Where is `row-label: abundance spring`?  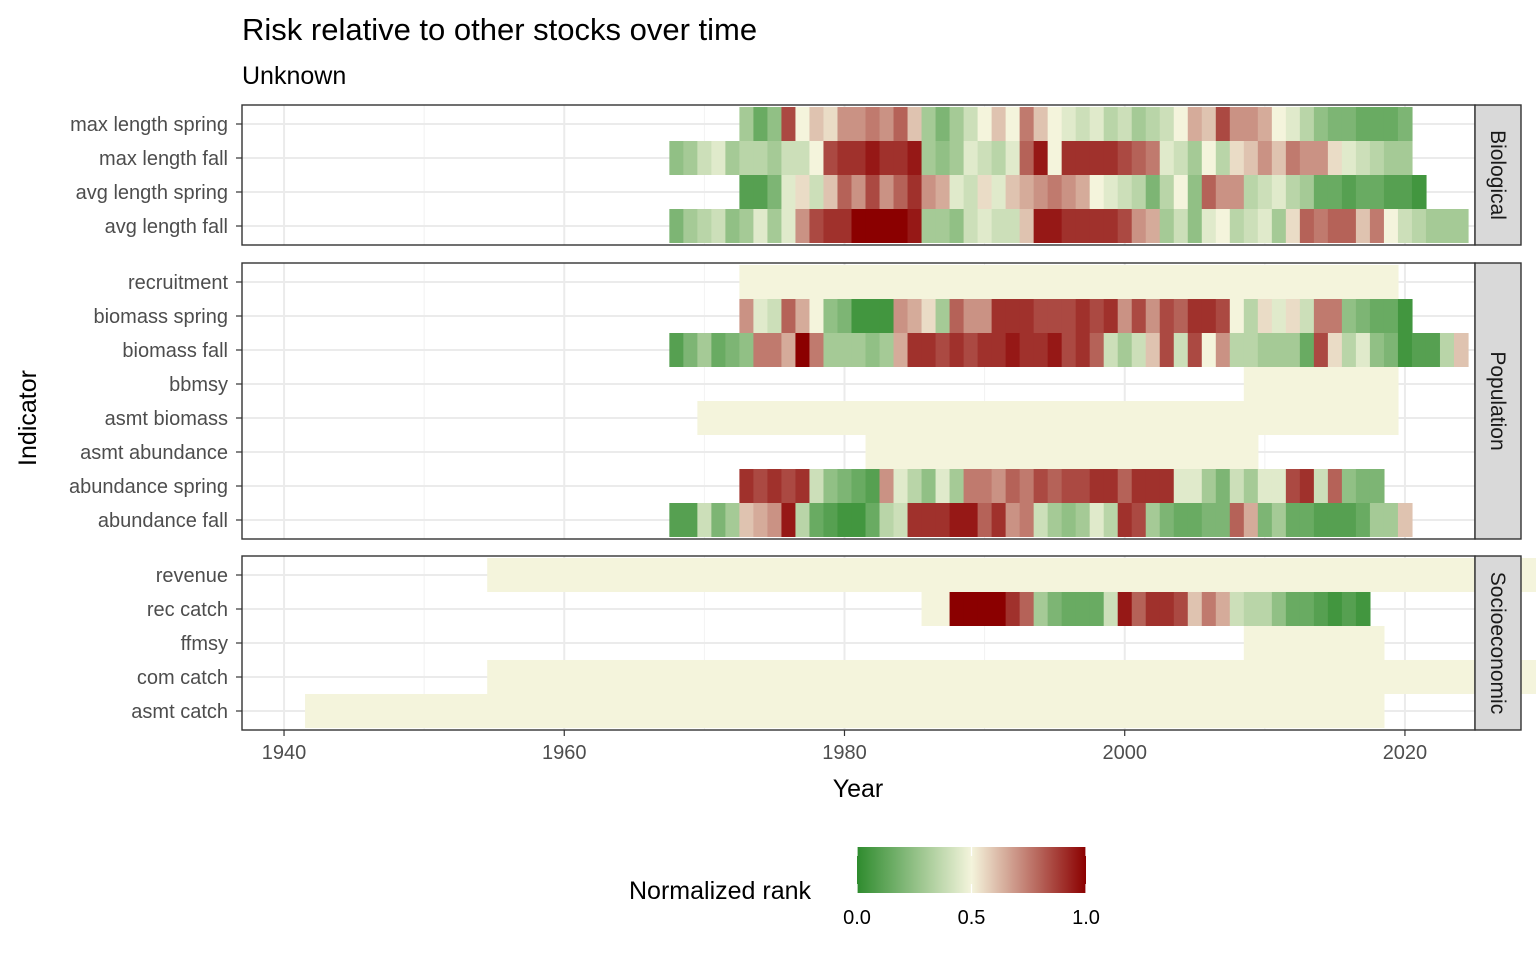
row-label: abundance spring is located at coordinates (148, 487).